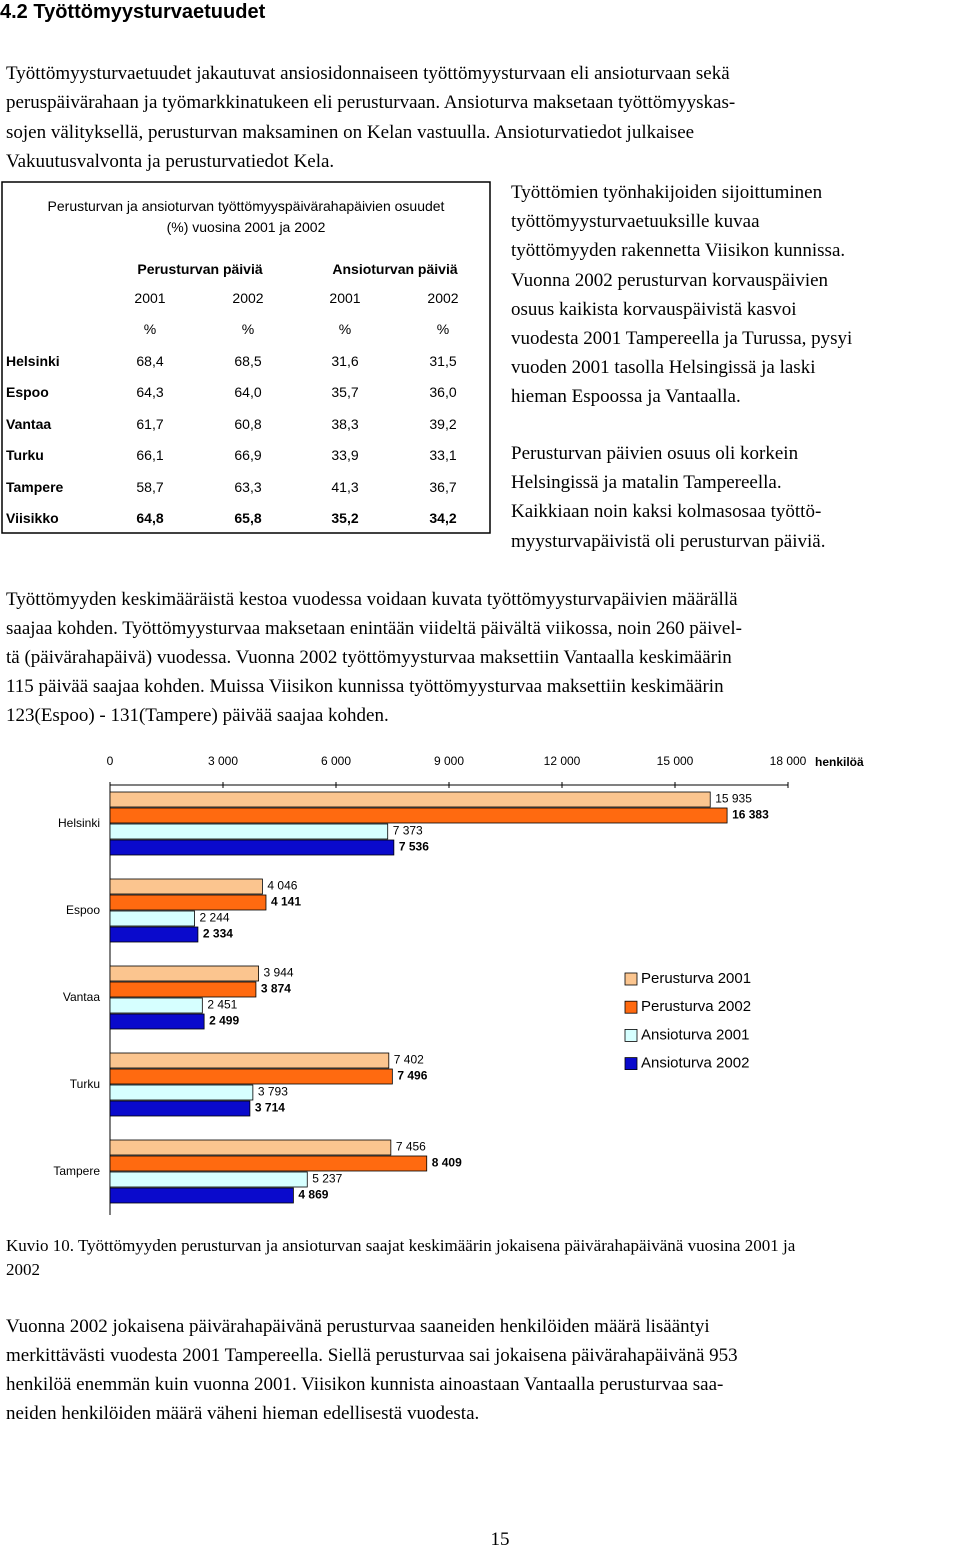 This screenshot has width=960, height=1549. I want to click on table-cell: 60,8, so click(248, 423).